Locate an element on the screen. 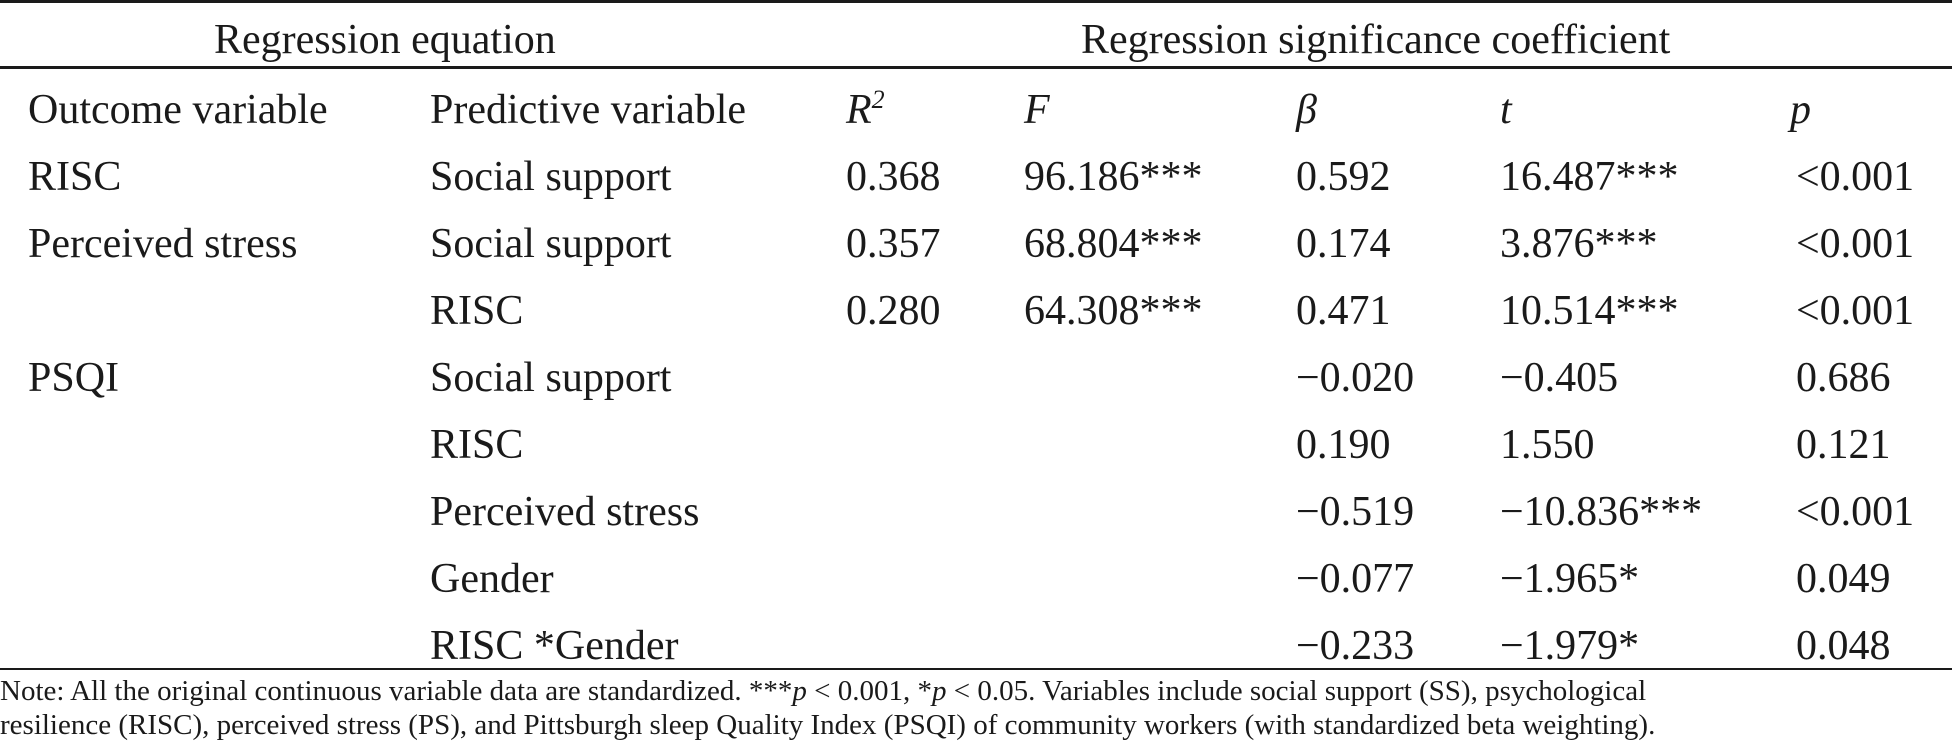 This screenshot has height=754, width=1952. cell-beta: −0.020 is located at coordinates (1355, 378).